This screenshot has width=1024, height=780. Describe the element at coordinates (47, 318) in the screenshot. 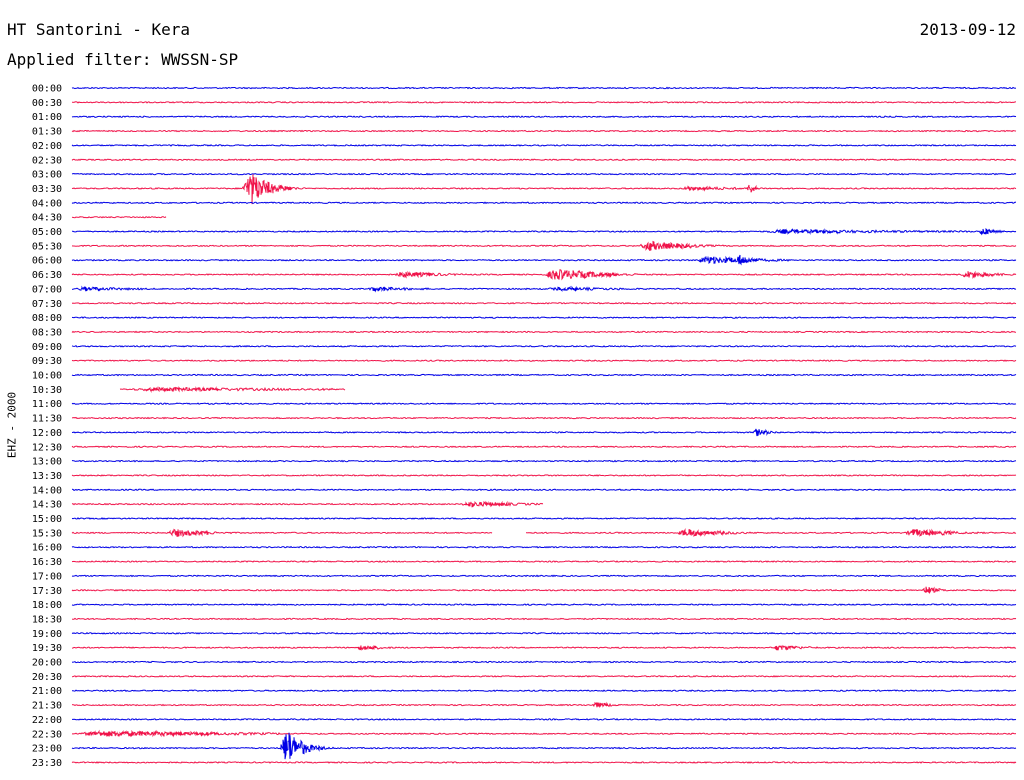

I see `time-tick-label: 08:00` at that location.